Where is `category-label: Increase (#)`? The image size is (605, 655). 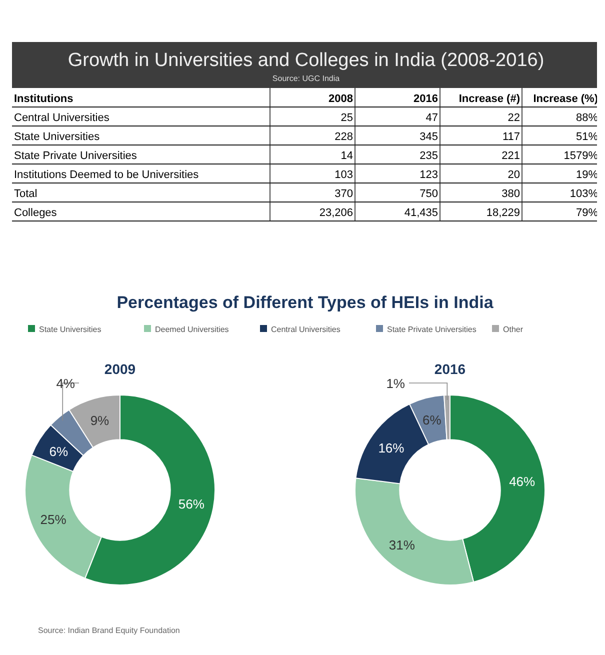
category-label: Increase (#) is located at coordinates (489, 99).